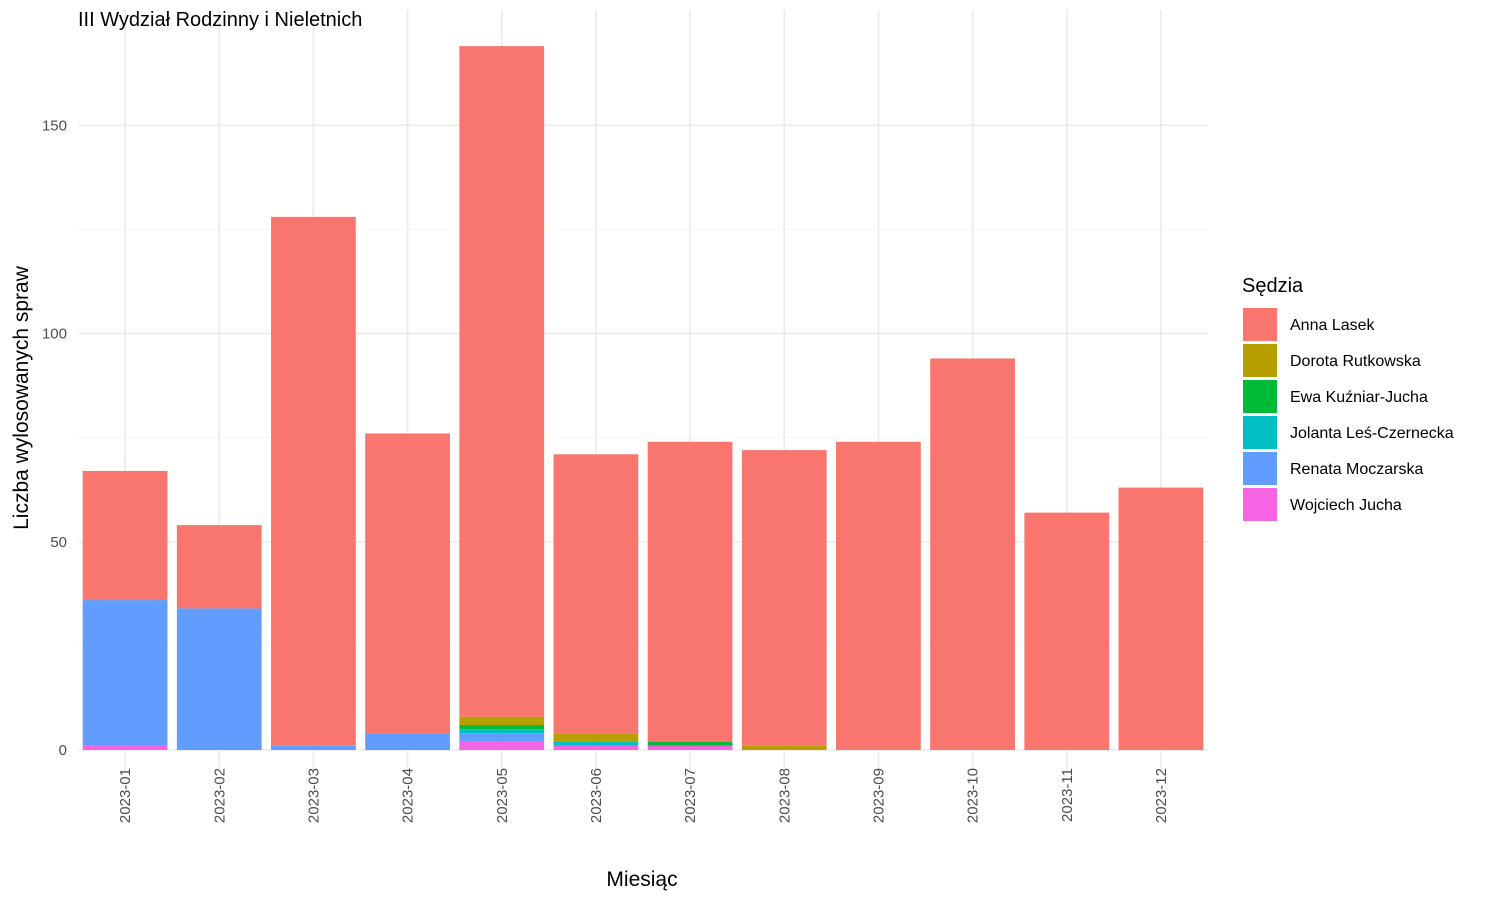  What do you see at coordinates (641, 879) in the screenshot?
I see `x-axis-title: Miesiąc` at bounding box center [641, 879].